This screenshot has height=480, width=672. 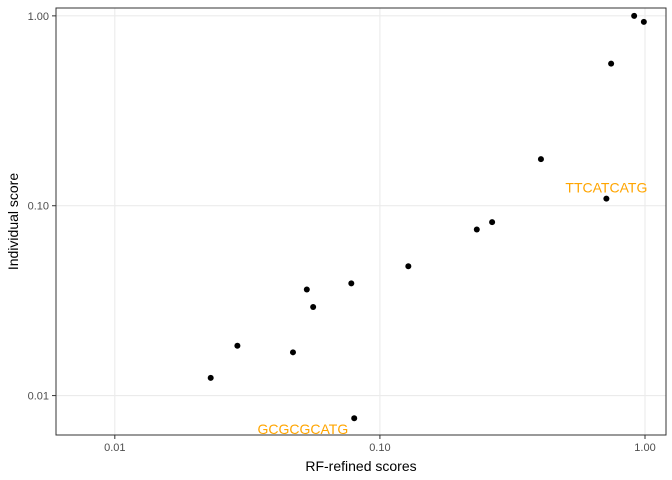 I want to click on y-tick-label: 0.01, so click(x=38, y=397).